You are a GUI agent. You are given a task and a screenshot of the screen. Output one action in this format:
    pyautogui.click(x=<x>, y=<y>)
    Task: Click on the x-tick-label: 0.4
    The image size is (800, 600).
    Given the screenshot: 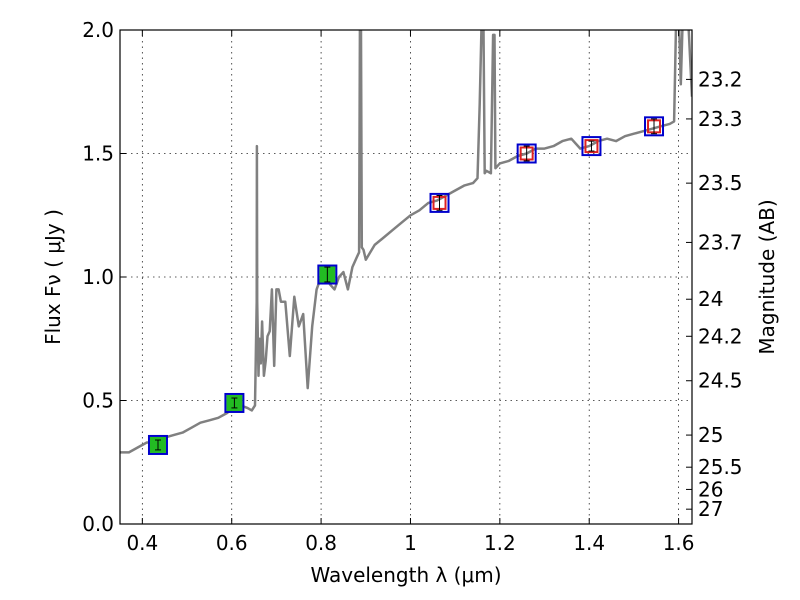 What is the action you would take?
    pyautogui.click(x=142, y=543)
    